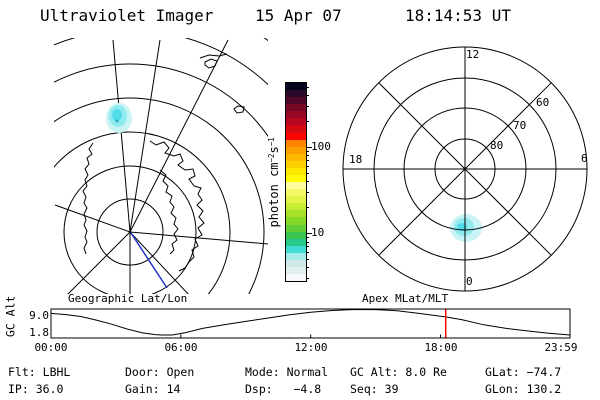 The image size is (600, 400). What do you see at coordinates (272, 158) in the screenshot?
I see `unit-exp-2: −2` at bounding box center [272, 158].